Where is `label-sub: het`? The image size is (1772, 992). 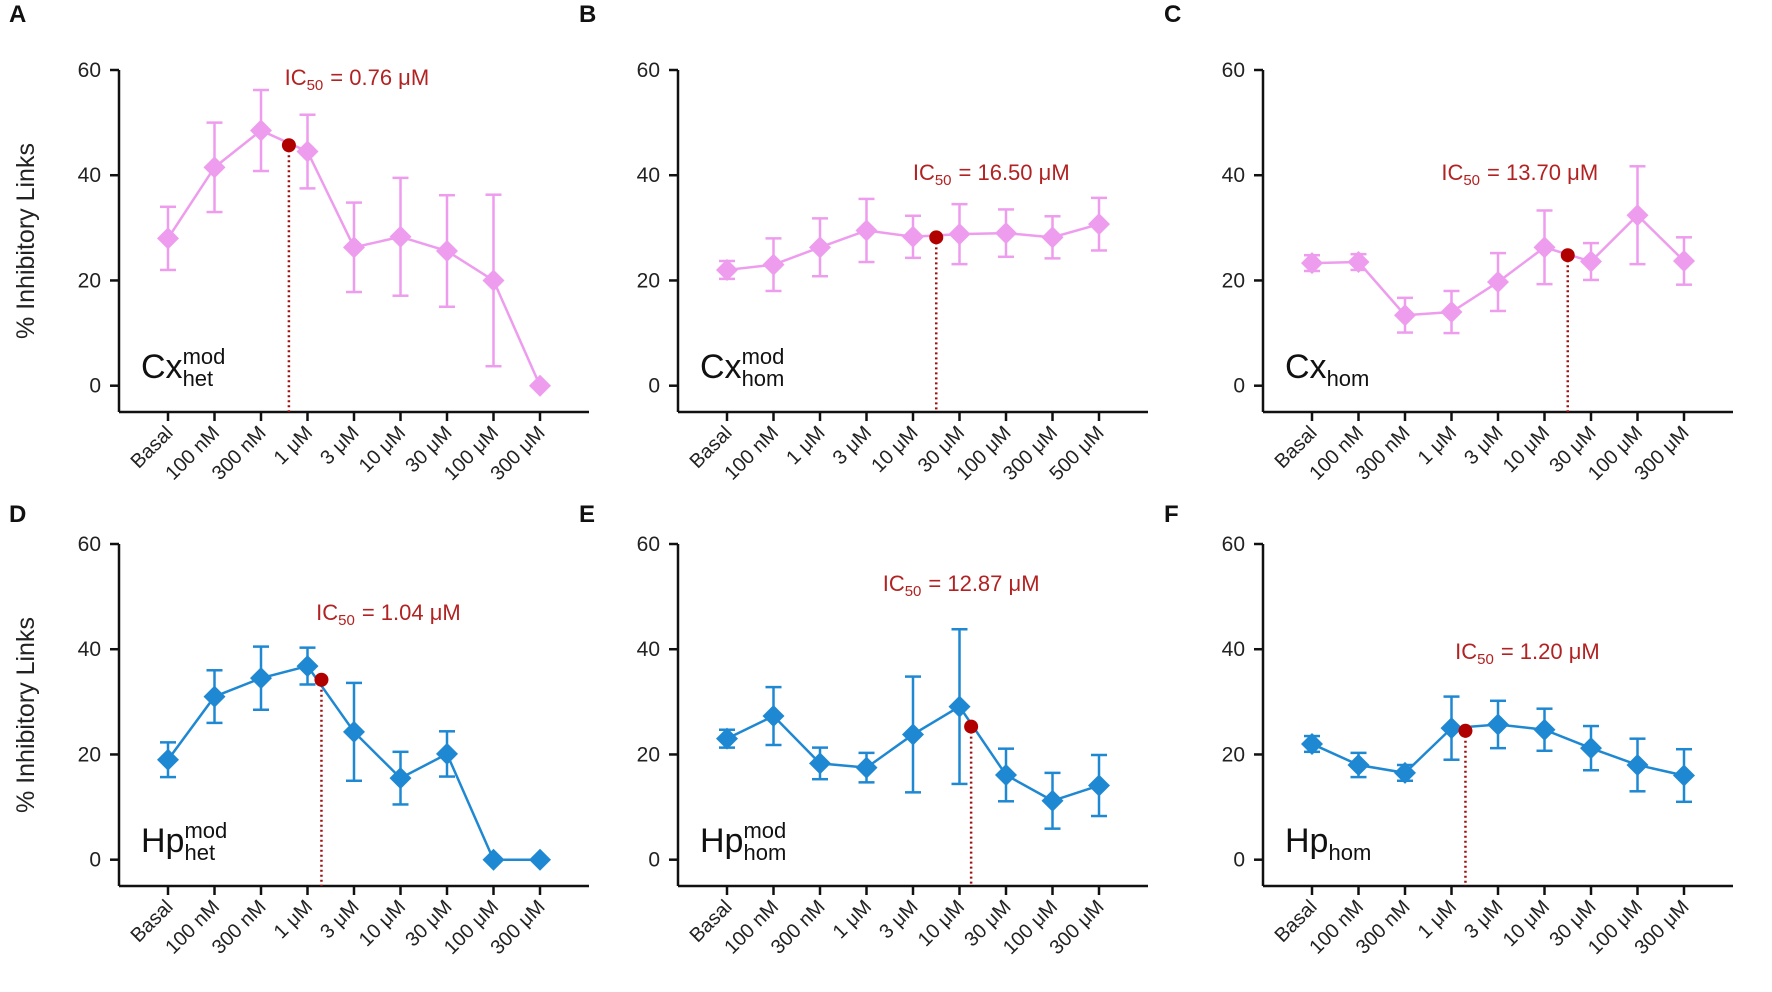
label-sub: het is located at coordinates (199, 852).